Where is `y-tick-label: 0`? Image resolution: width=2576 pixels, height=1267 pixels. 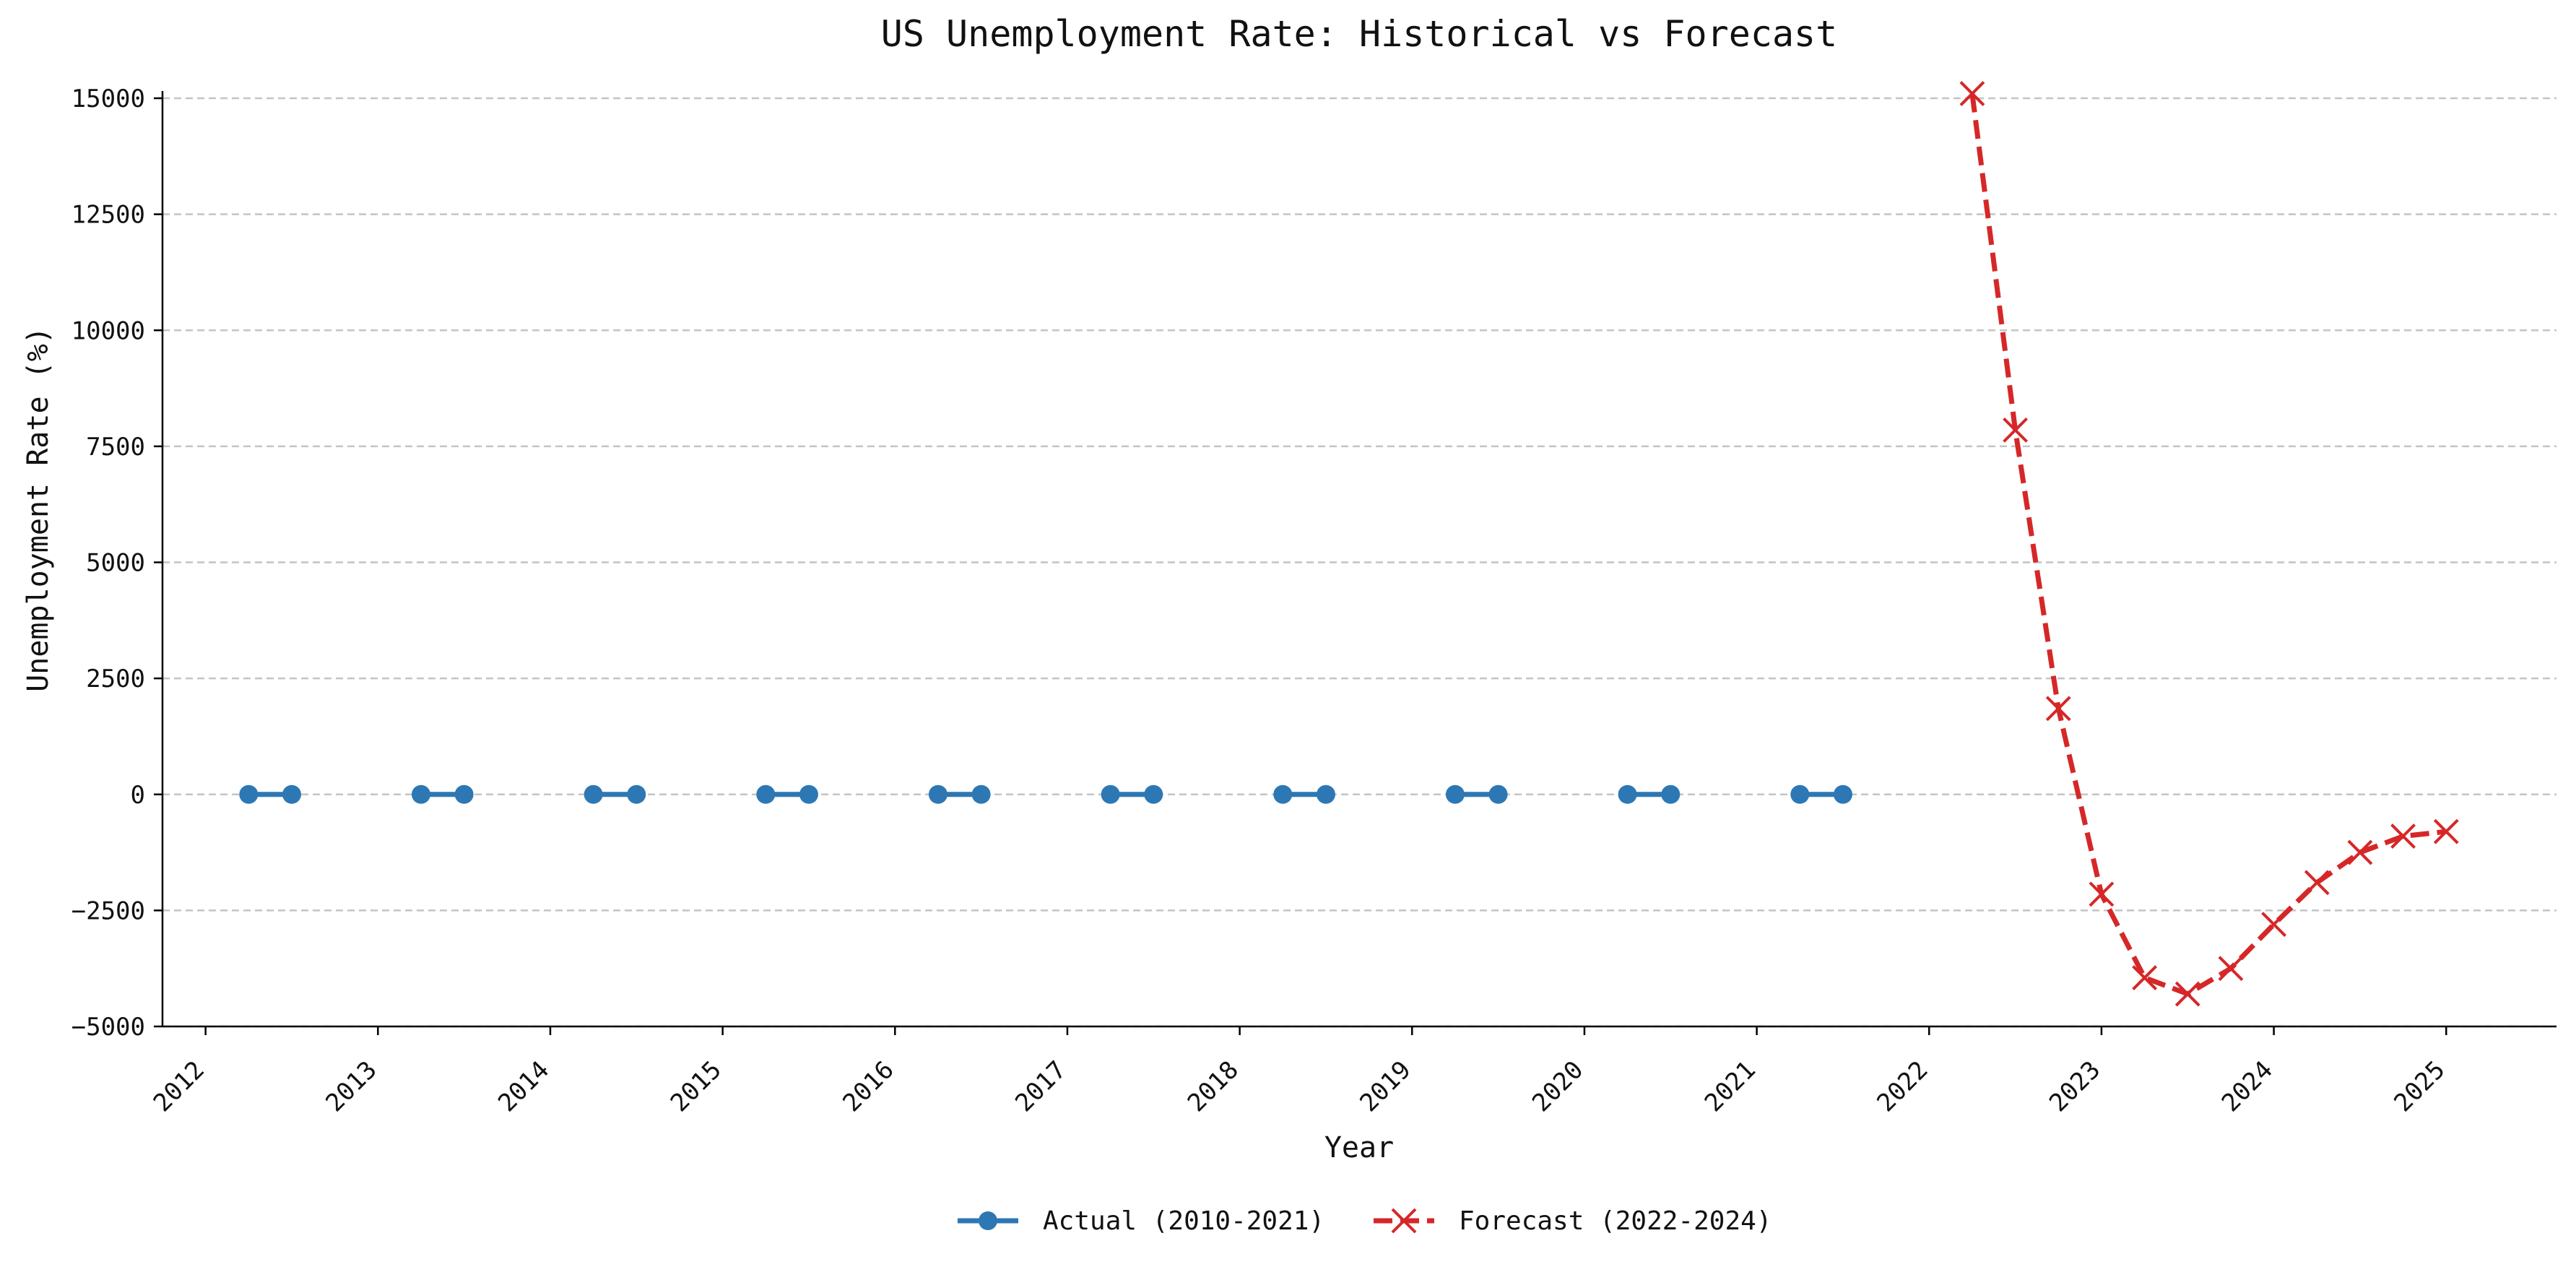
y-tick-label: 0 is located at coordinates (138, 795).